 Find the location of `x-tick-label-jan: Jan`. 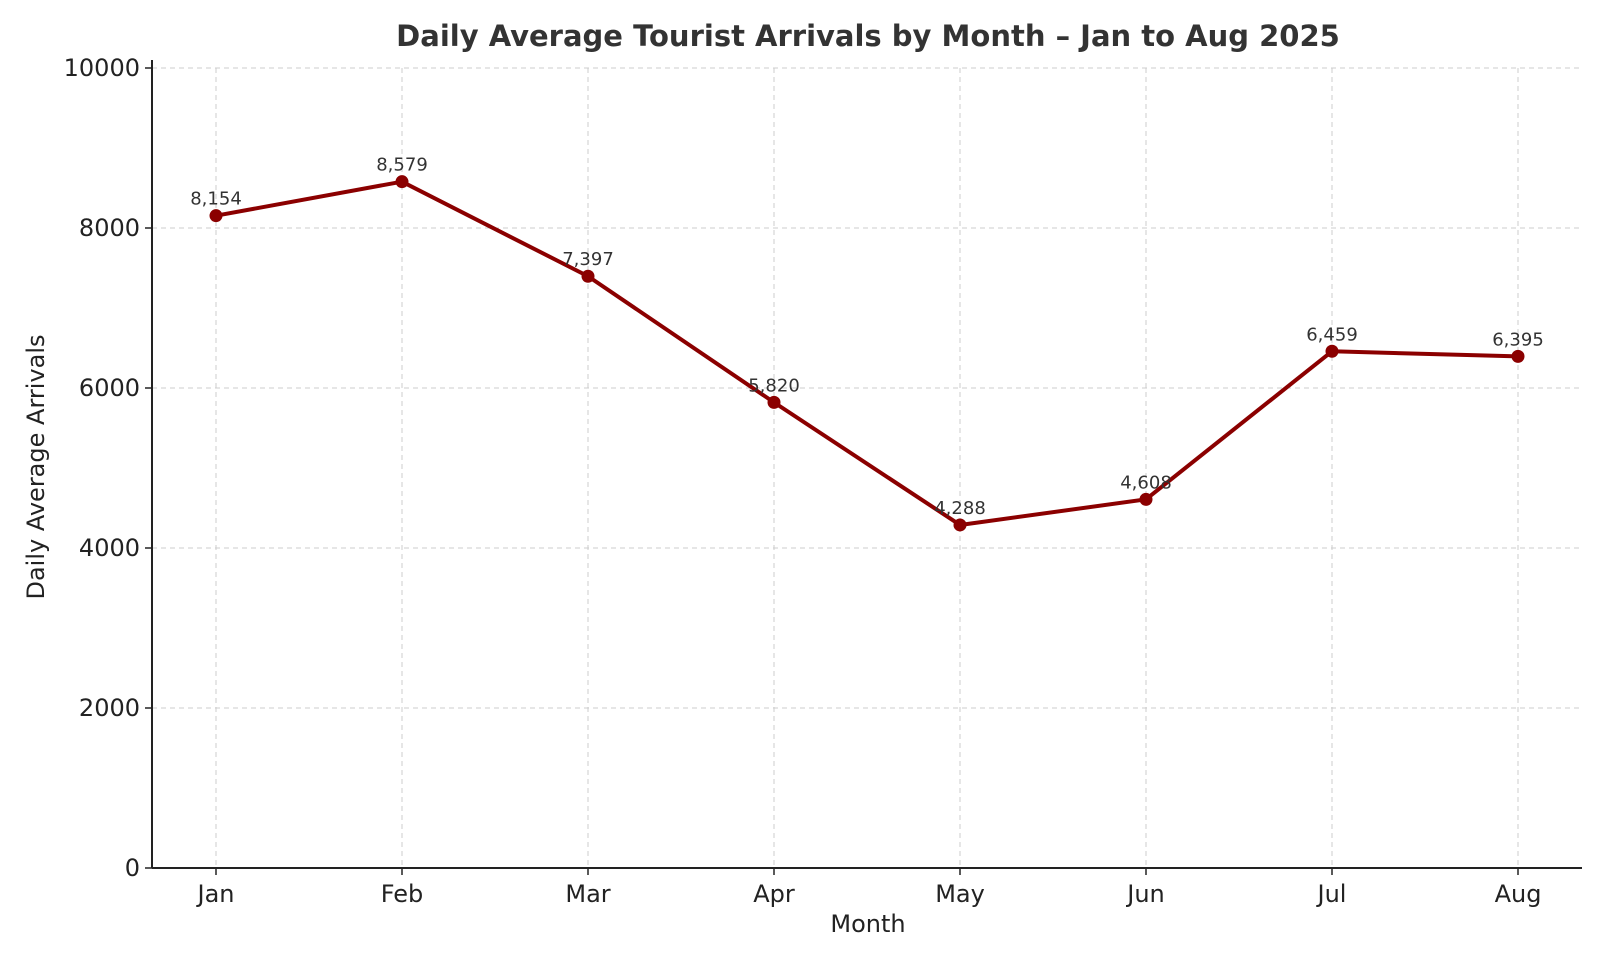

x-tick-label-jan: Jan is located at coordinates (215, 894).